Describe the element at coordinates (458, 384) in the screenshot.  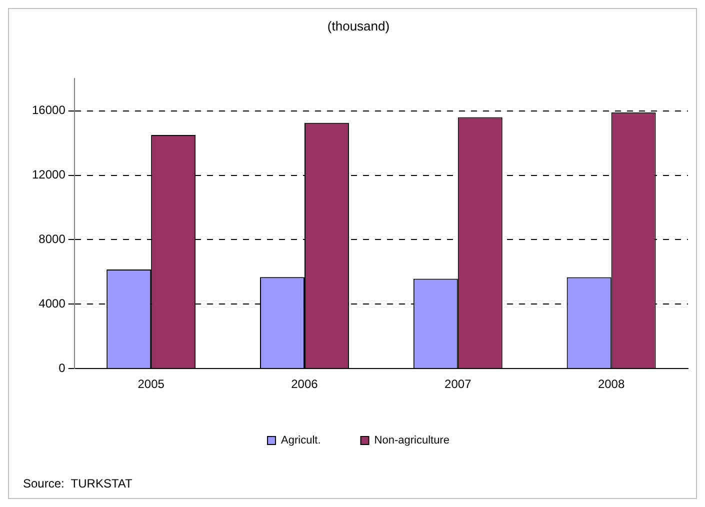
I see `x-tick-label: 2007` at that location.